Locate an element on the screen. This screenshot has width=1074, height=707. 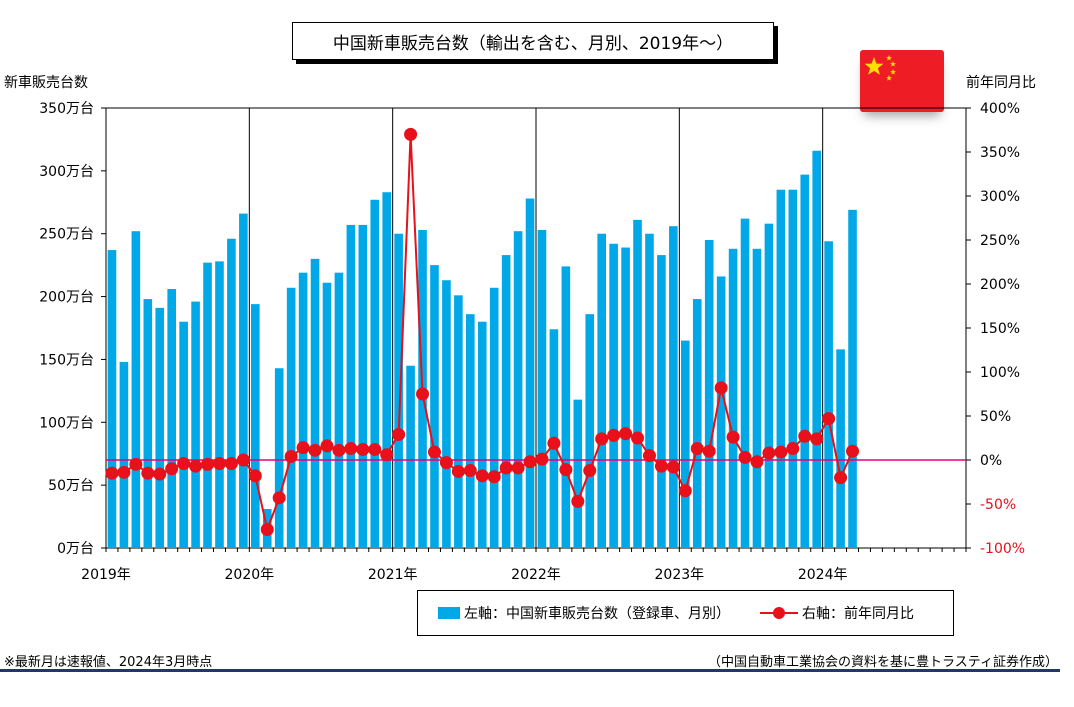
left-axis-title: 新車販売台数 is located at coordinates (46, 83).